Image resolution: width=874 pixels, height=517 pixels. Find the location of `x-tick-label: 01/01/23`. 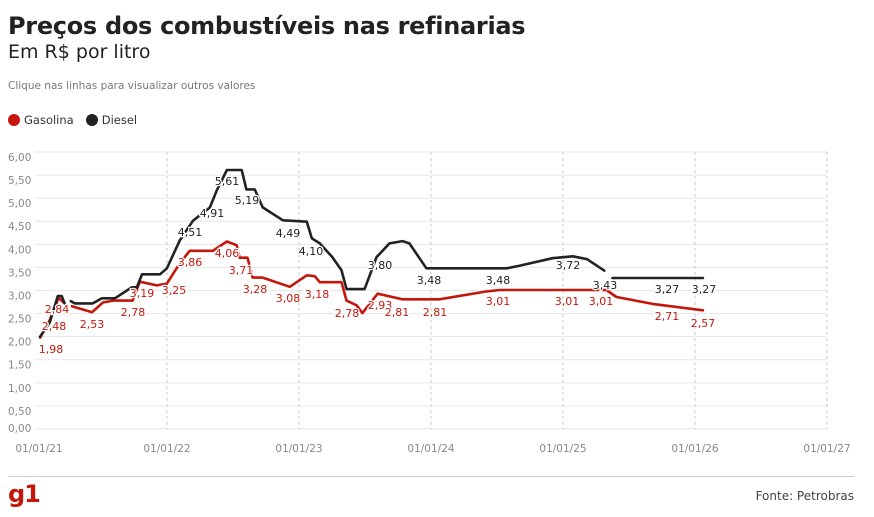

x-tick-label: 01/01/23 is located at coordinates (298, 449).